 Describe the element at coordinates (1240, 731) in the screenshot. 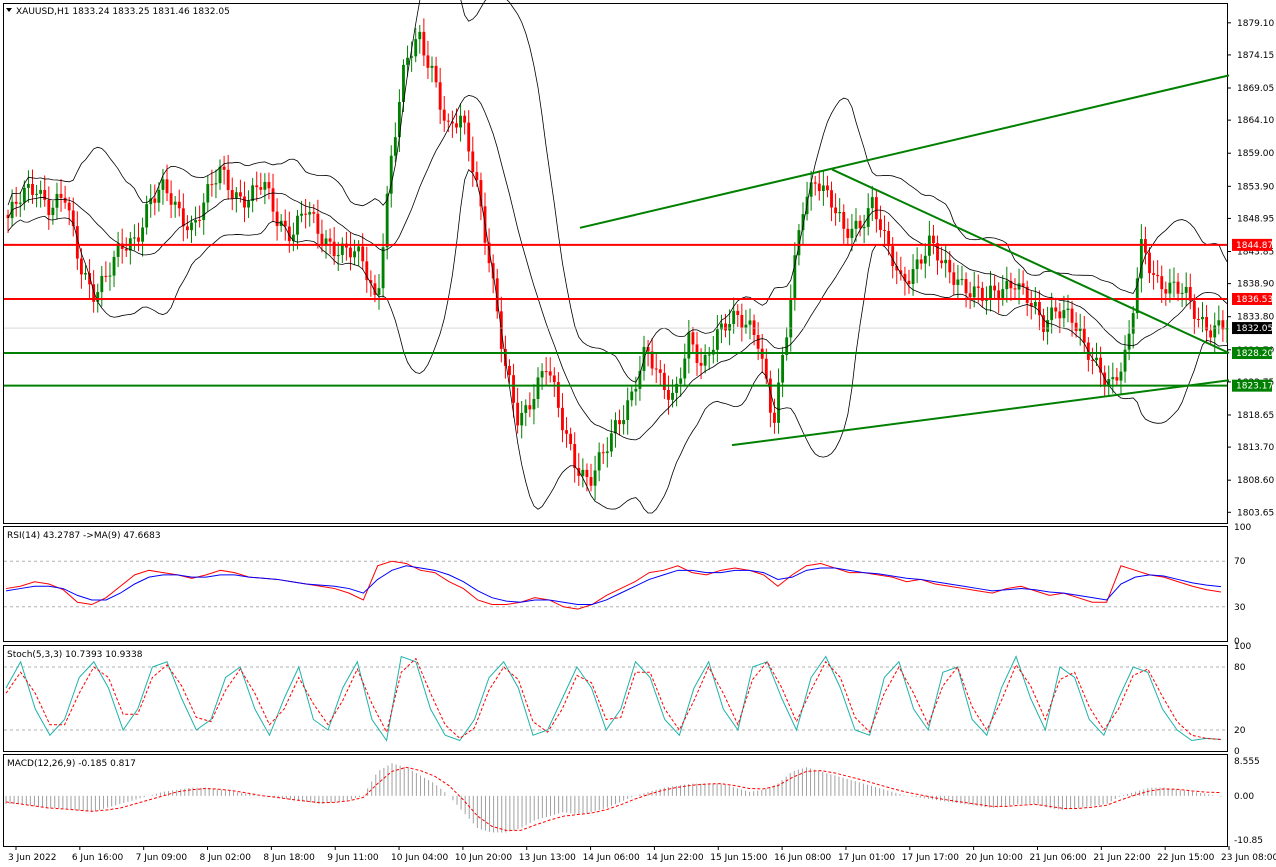

I see `stoch-tick-label: 20` at that location.